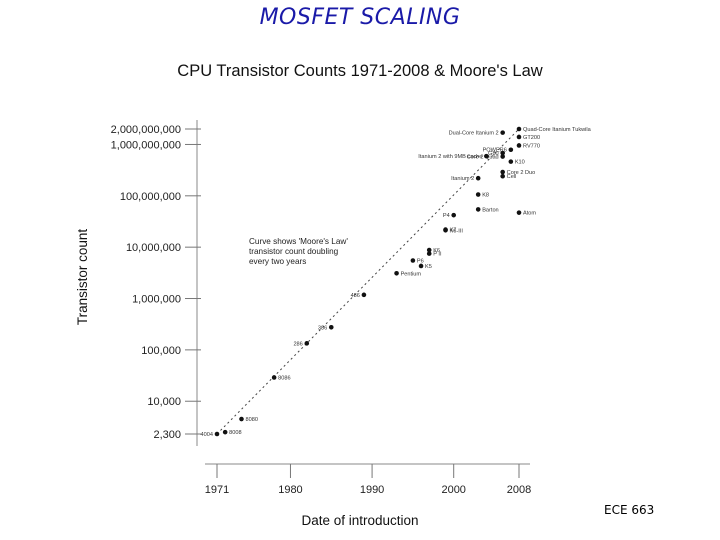  Describe the element at coordinates (251, 420) in the screenshot. I see `data-point-label: 8080` at that location.